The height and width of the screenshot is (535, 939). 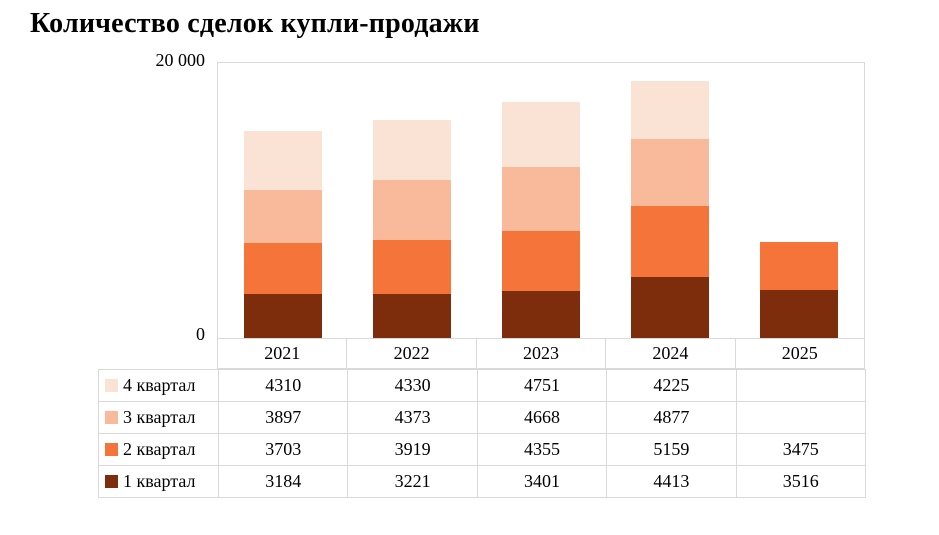 I want to click on bar-segment-2021-2-квартал, so click(x=282, y=269).